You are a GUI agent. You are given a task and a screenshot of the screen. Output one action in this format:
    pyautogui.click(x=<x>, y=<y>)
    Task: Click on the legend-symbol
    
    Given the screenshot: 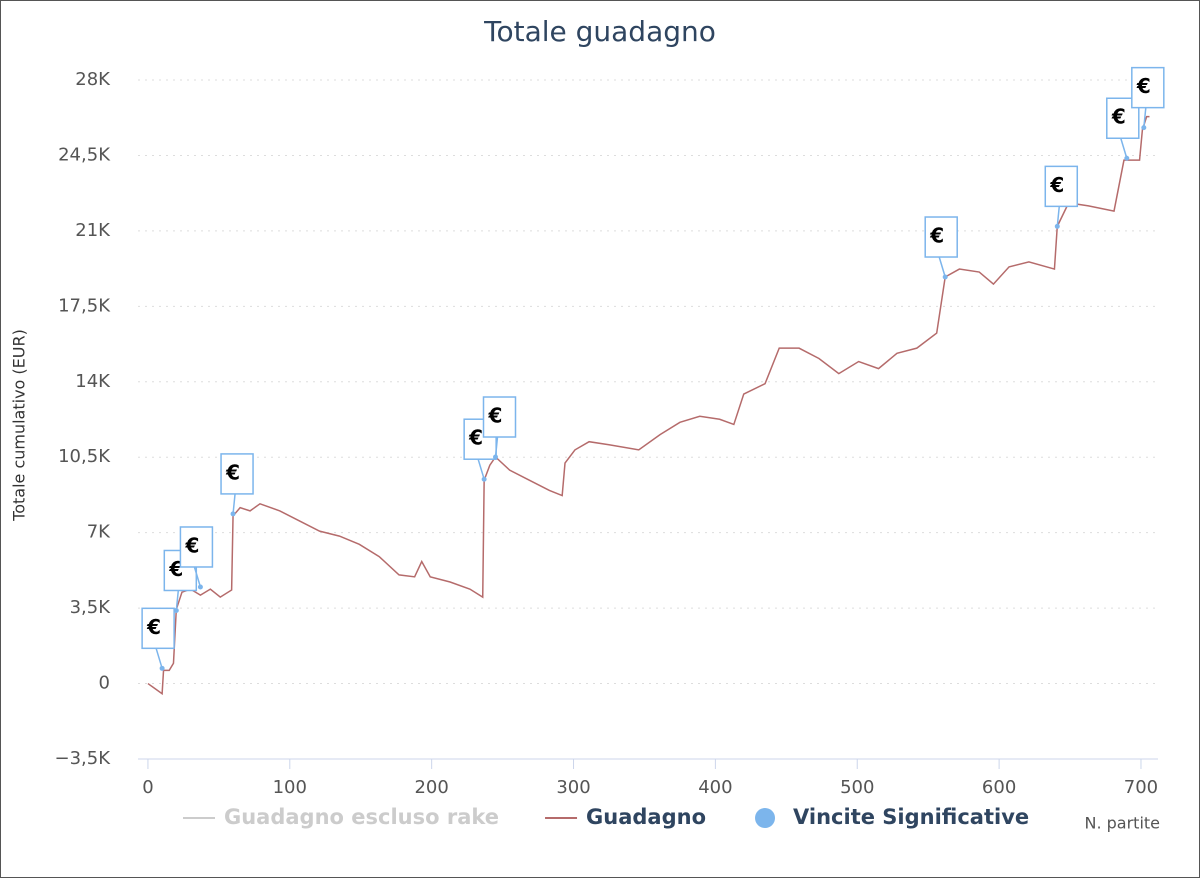 What is the action you would take?
    pyautogui.click(x=765, y=818)
    